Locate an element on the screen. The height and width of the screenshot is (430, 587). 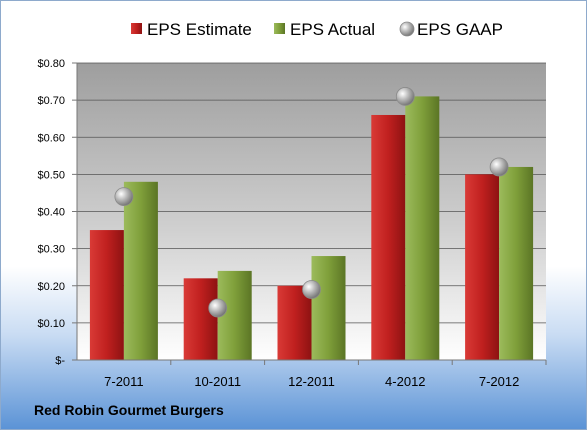
y-tick-label: $0.40 is located at coordinates (51, 213).